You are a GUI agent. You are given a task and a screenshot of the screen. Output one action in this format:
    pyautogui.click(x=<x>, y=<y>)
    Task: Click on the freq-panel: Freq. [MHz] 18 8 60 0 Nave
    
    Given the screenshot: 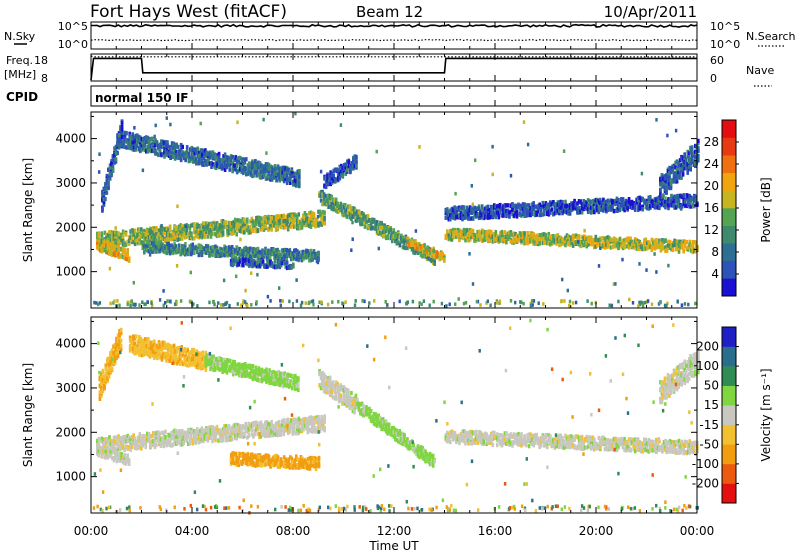 What is the action you would take?
    pyautogui.click(x=389, y=70)
    